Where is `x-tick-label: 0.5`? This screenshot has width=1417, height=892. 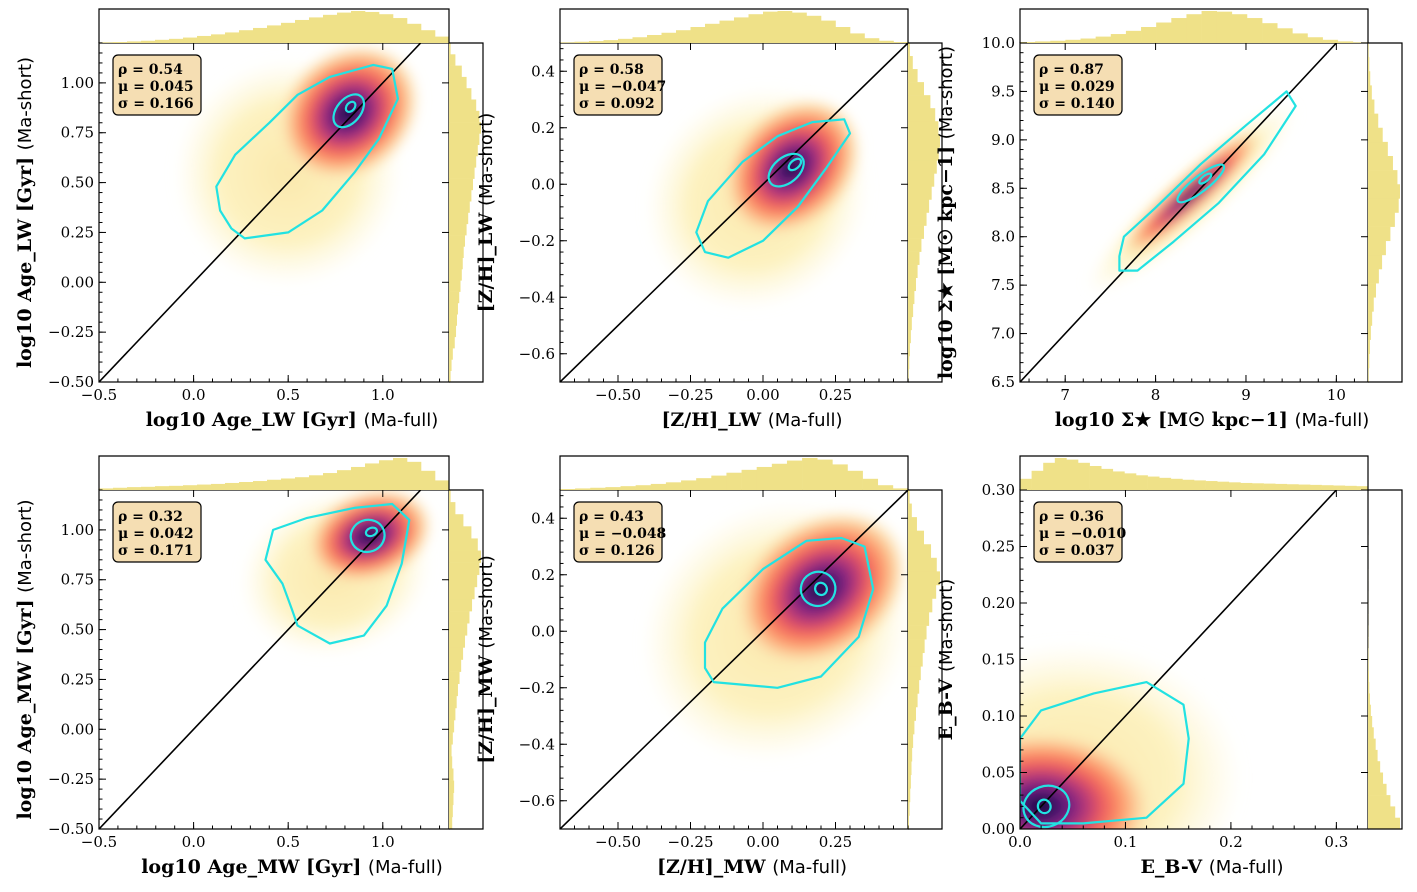 x-tick-label: 0.5 is located at coordinates (288, 395).